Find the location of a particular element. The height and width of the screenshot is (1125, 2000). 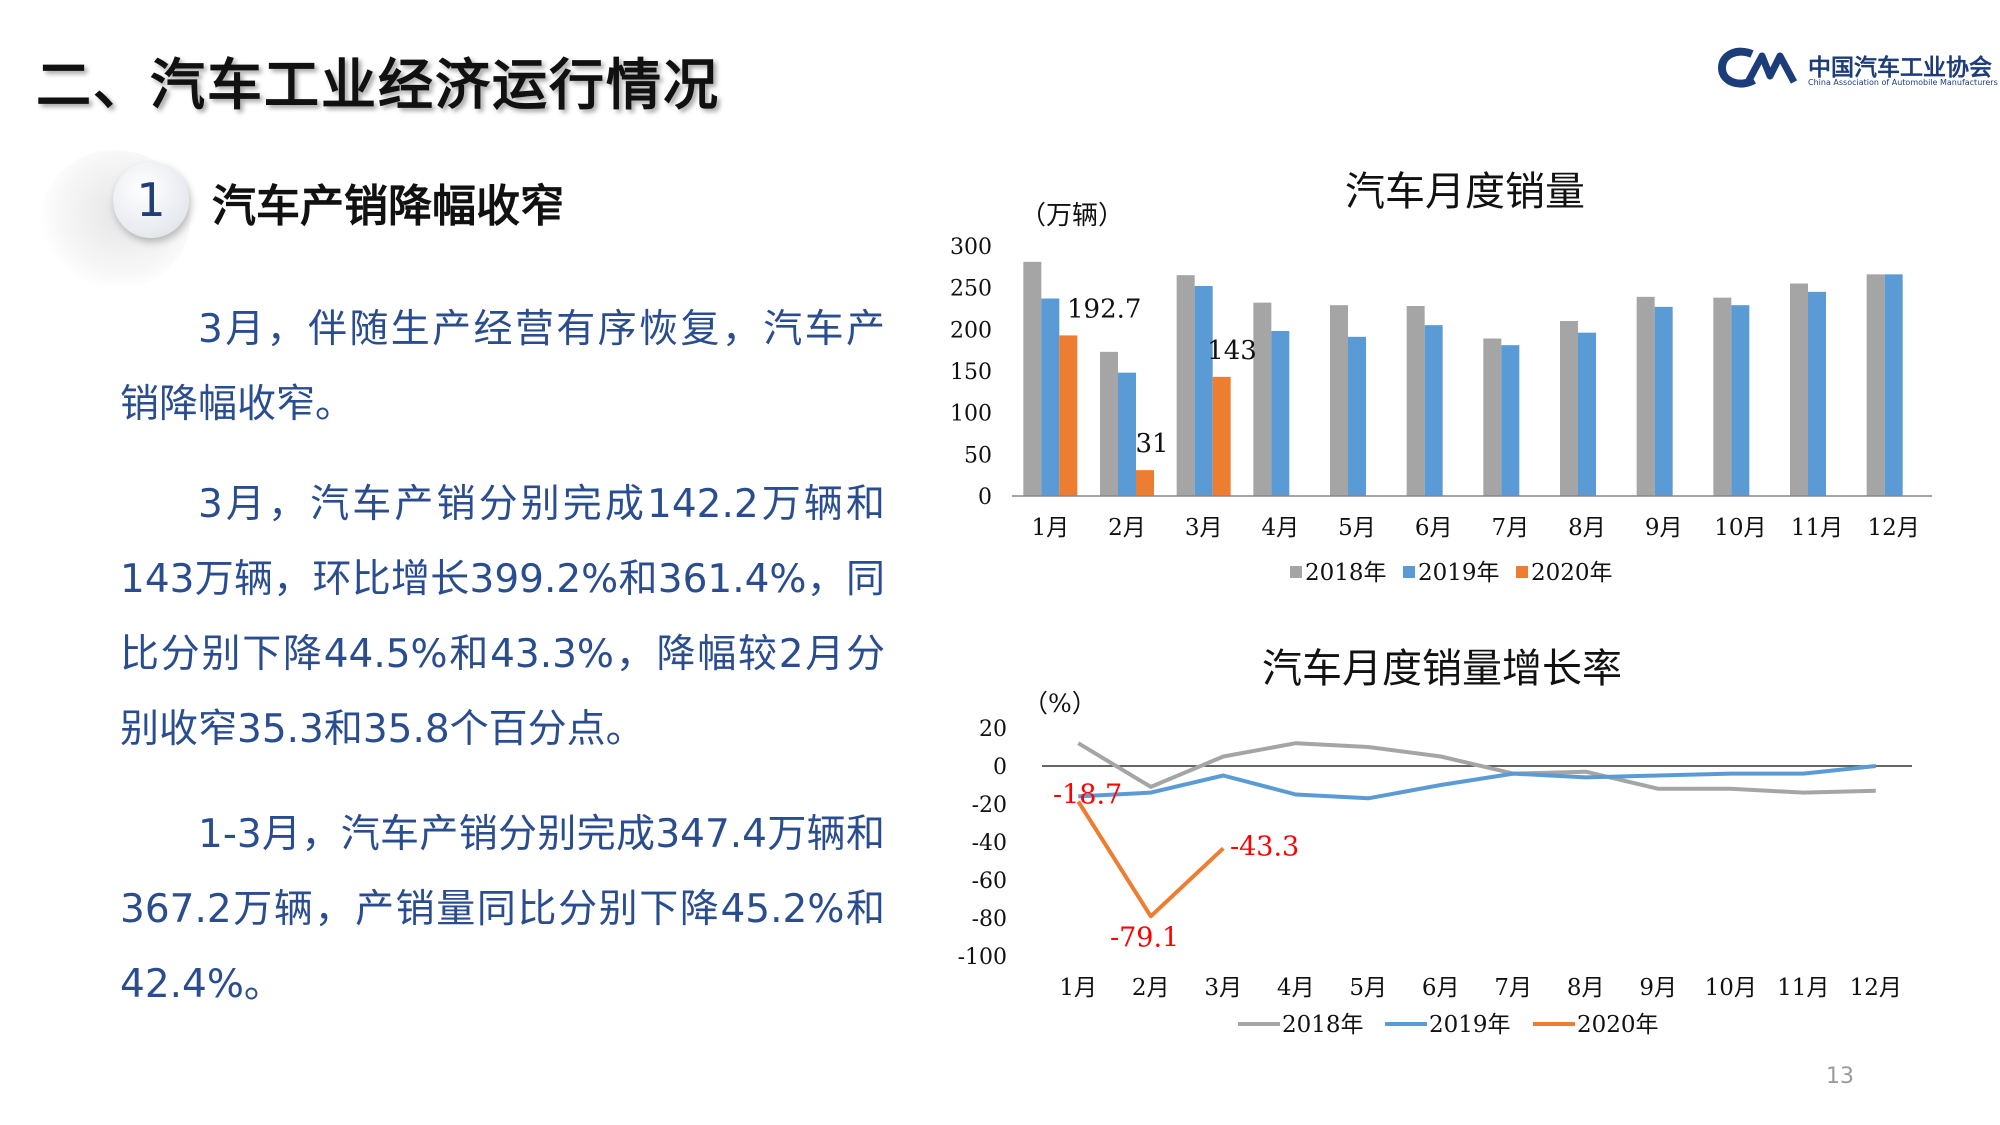

cam-logo-icon is located at coordinates (1758, 67).